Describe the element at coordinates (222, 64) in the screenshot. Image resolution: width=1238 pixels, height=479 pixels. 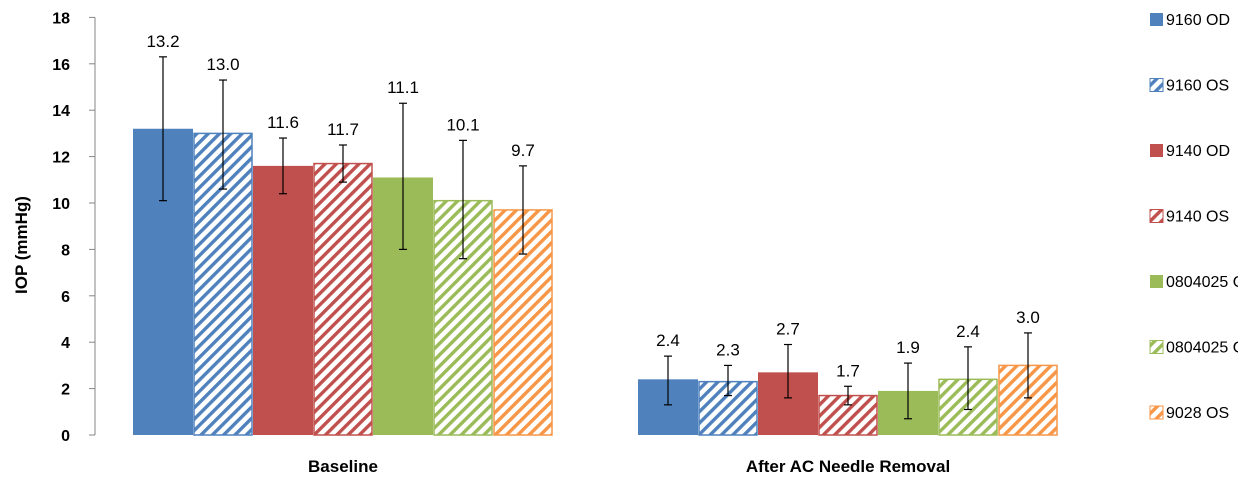
I see `data-label: 13.0` at that location.